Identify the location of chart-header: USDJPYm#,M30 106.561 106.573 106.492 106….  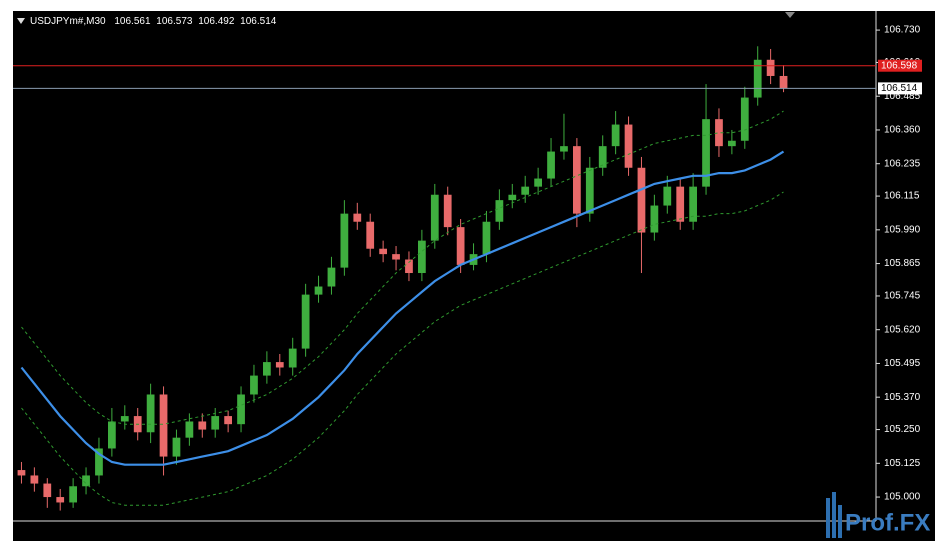
(153, 21).